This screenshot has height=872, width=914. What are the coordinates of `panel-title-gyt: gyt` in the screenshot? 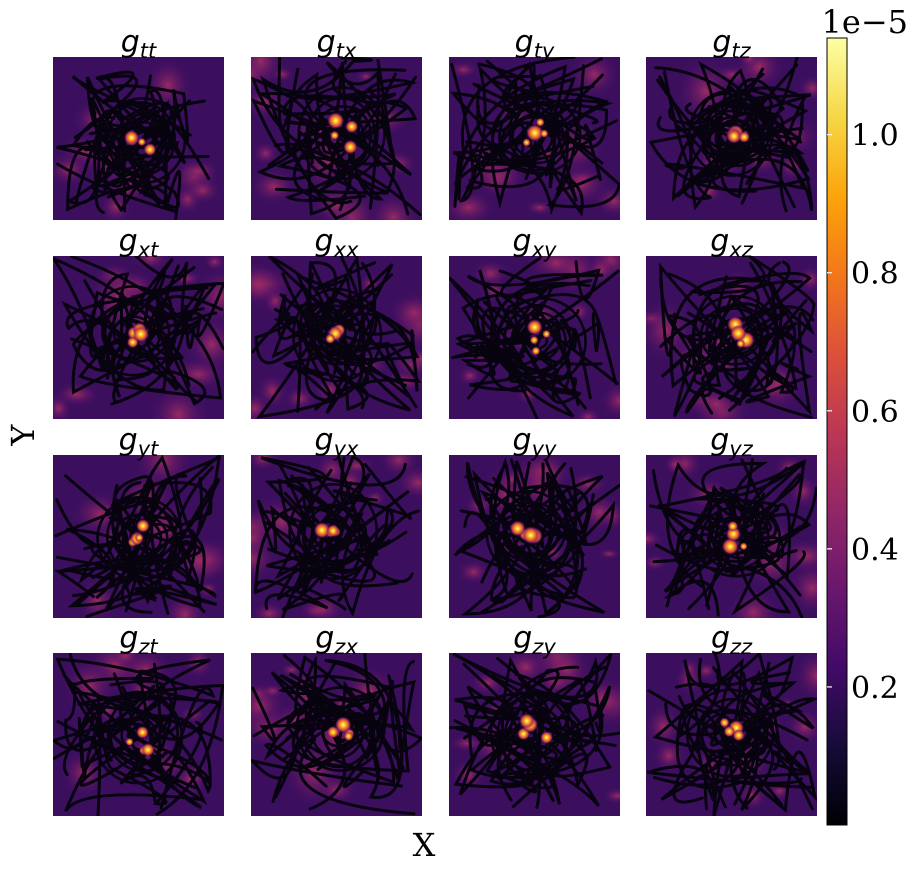 It's located at (139, 442).